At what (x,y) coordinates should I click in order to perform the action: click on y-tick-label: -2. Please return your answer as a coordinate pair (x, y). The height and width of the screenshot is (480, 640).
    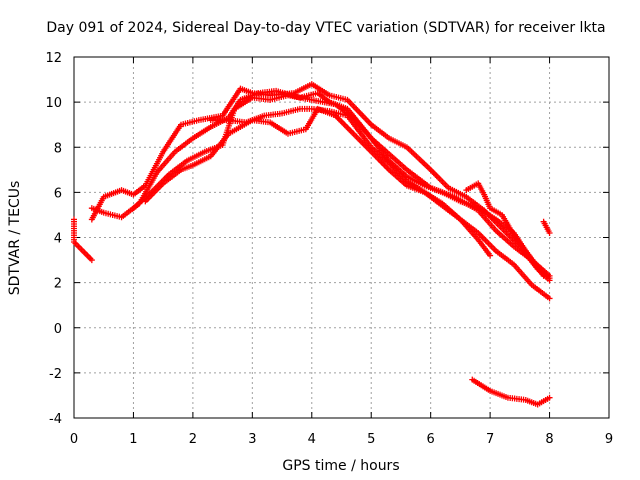
    Looking at the image, I should click on (55, 374).